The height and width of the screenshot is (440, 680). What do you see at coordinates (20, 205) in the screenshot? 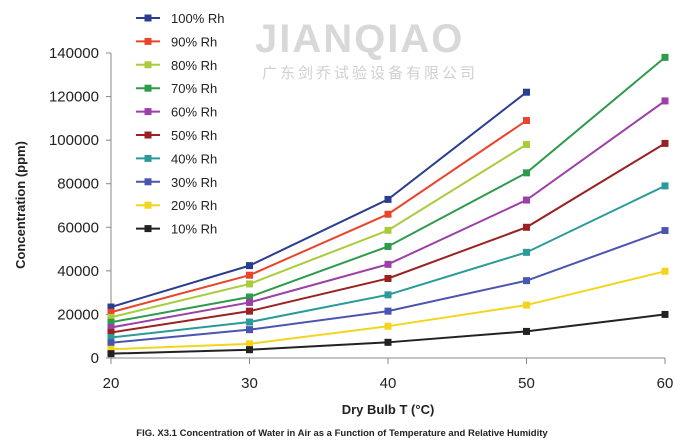
I see `y-axis-label: Concentration (ppm)` at bounding box center [20, 205].